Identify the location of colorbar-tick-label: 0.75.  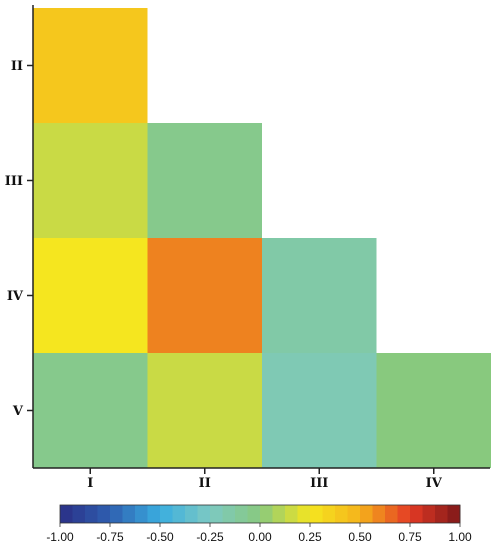
(410, 537).